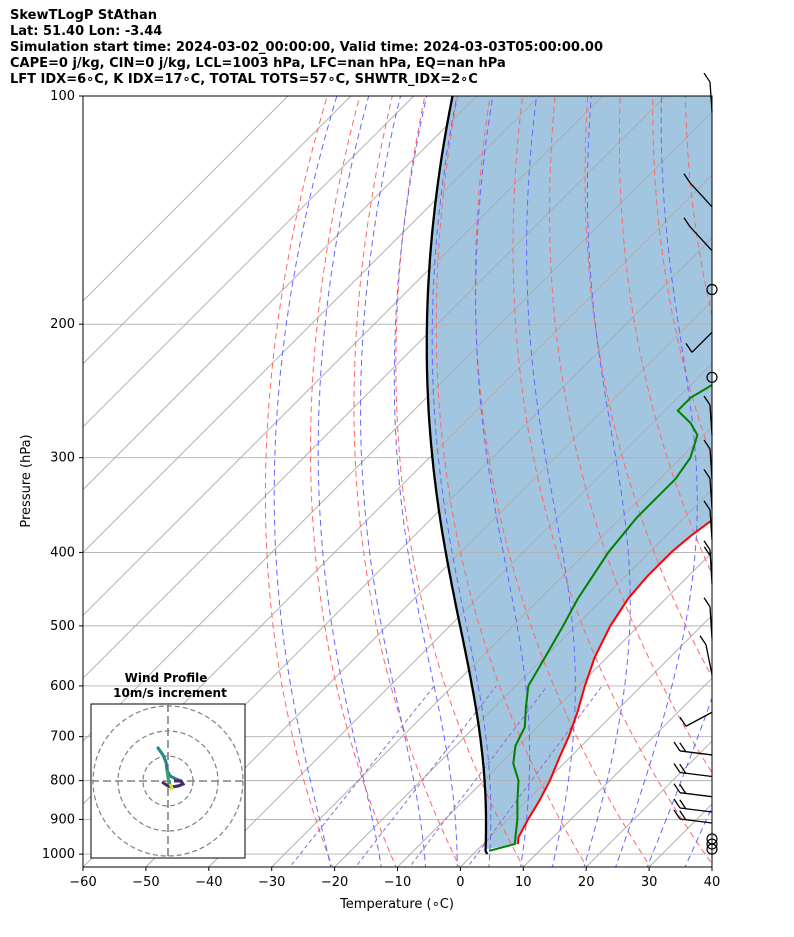  Describe the element at coordinates (712, 882) in the screenshot. I see `x-tick-label: 40` at that location.